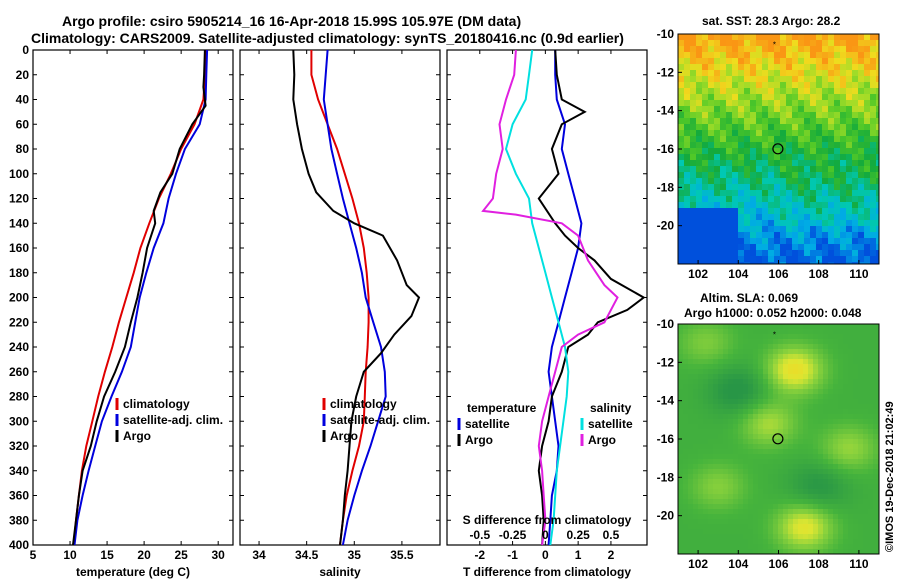 This screenshot has width=900, height=580. What do you see at coordinates (19, 446) in the screenshot?
I see `y-tick-label: 320` at bounding box center [19, 446].